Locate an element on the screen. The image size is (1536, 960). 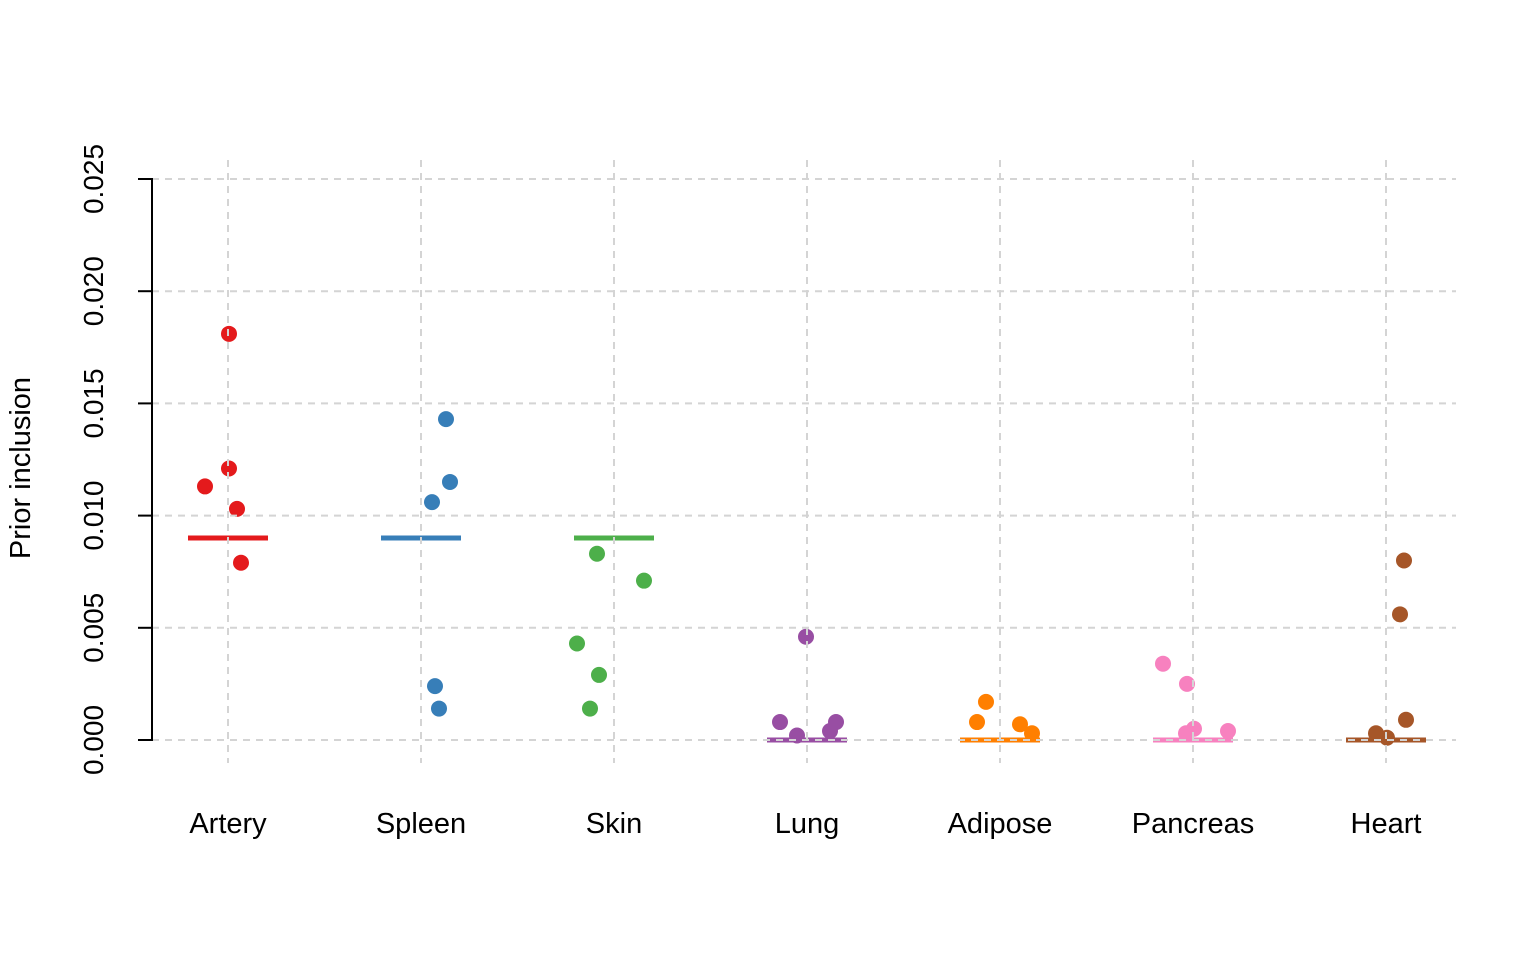
x-category-label: Skin is located at coordinates (614, 824).